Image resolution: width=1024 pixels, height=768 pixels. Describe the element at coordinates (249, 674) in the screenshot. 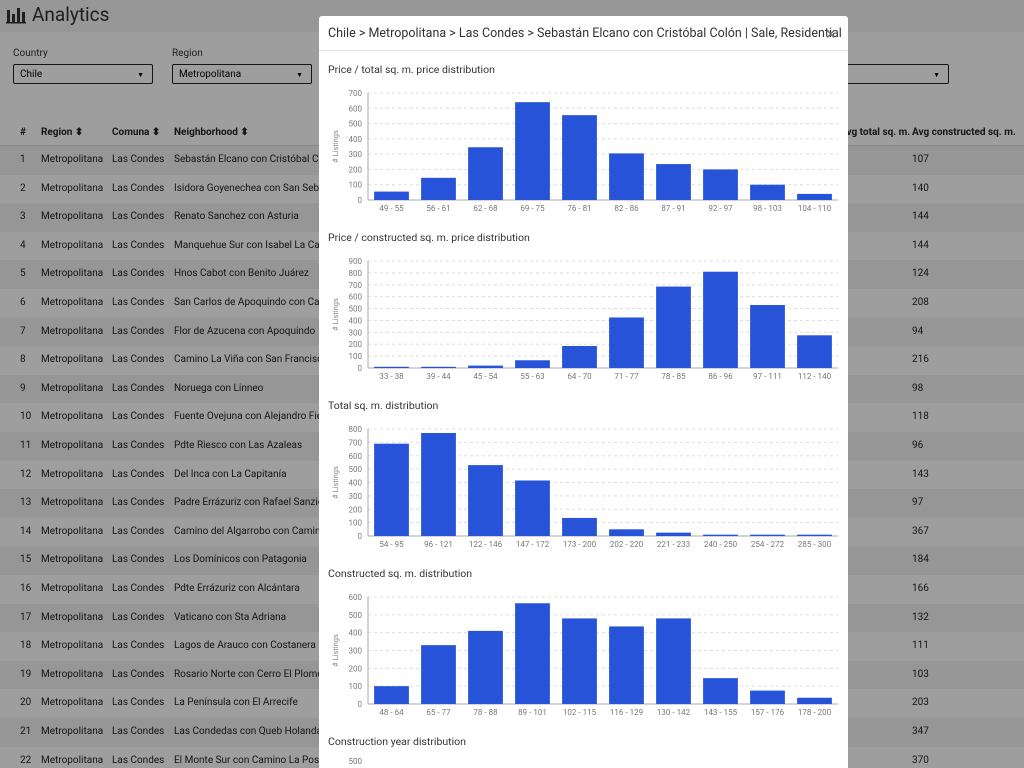

I see `table-cell: Rosario Norte con Cerro El Plomo` at that location.